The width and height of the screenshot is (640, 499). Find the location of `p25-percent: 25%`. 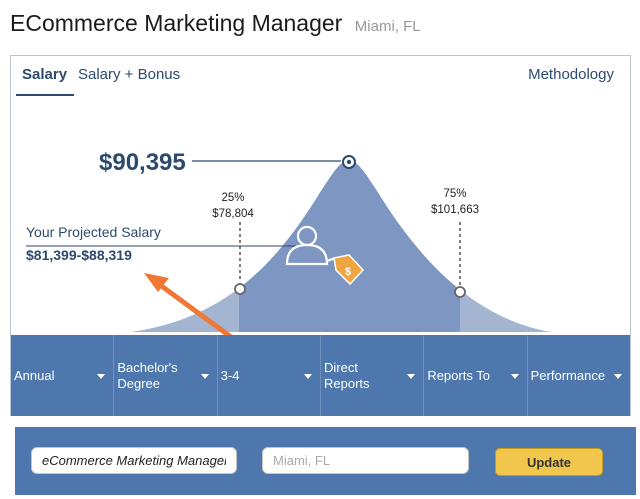

p25-percent: 25% is located at coordinates (233, 198).